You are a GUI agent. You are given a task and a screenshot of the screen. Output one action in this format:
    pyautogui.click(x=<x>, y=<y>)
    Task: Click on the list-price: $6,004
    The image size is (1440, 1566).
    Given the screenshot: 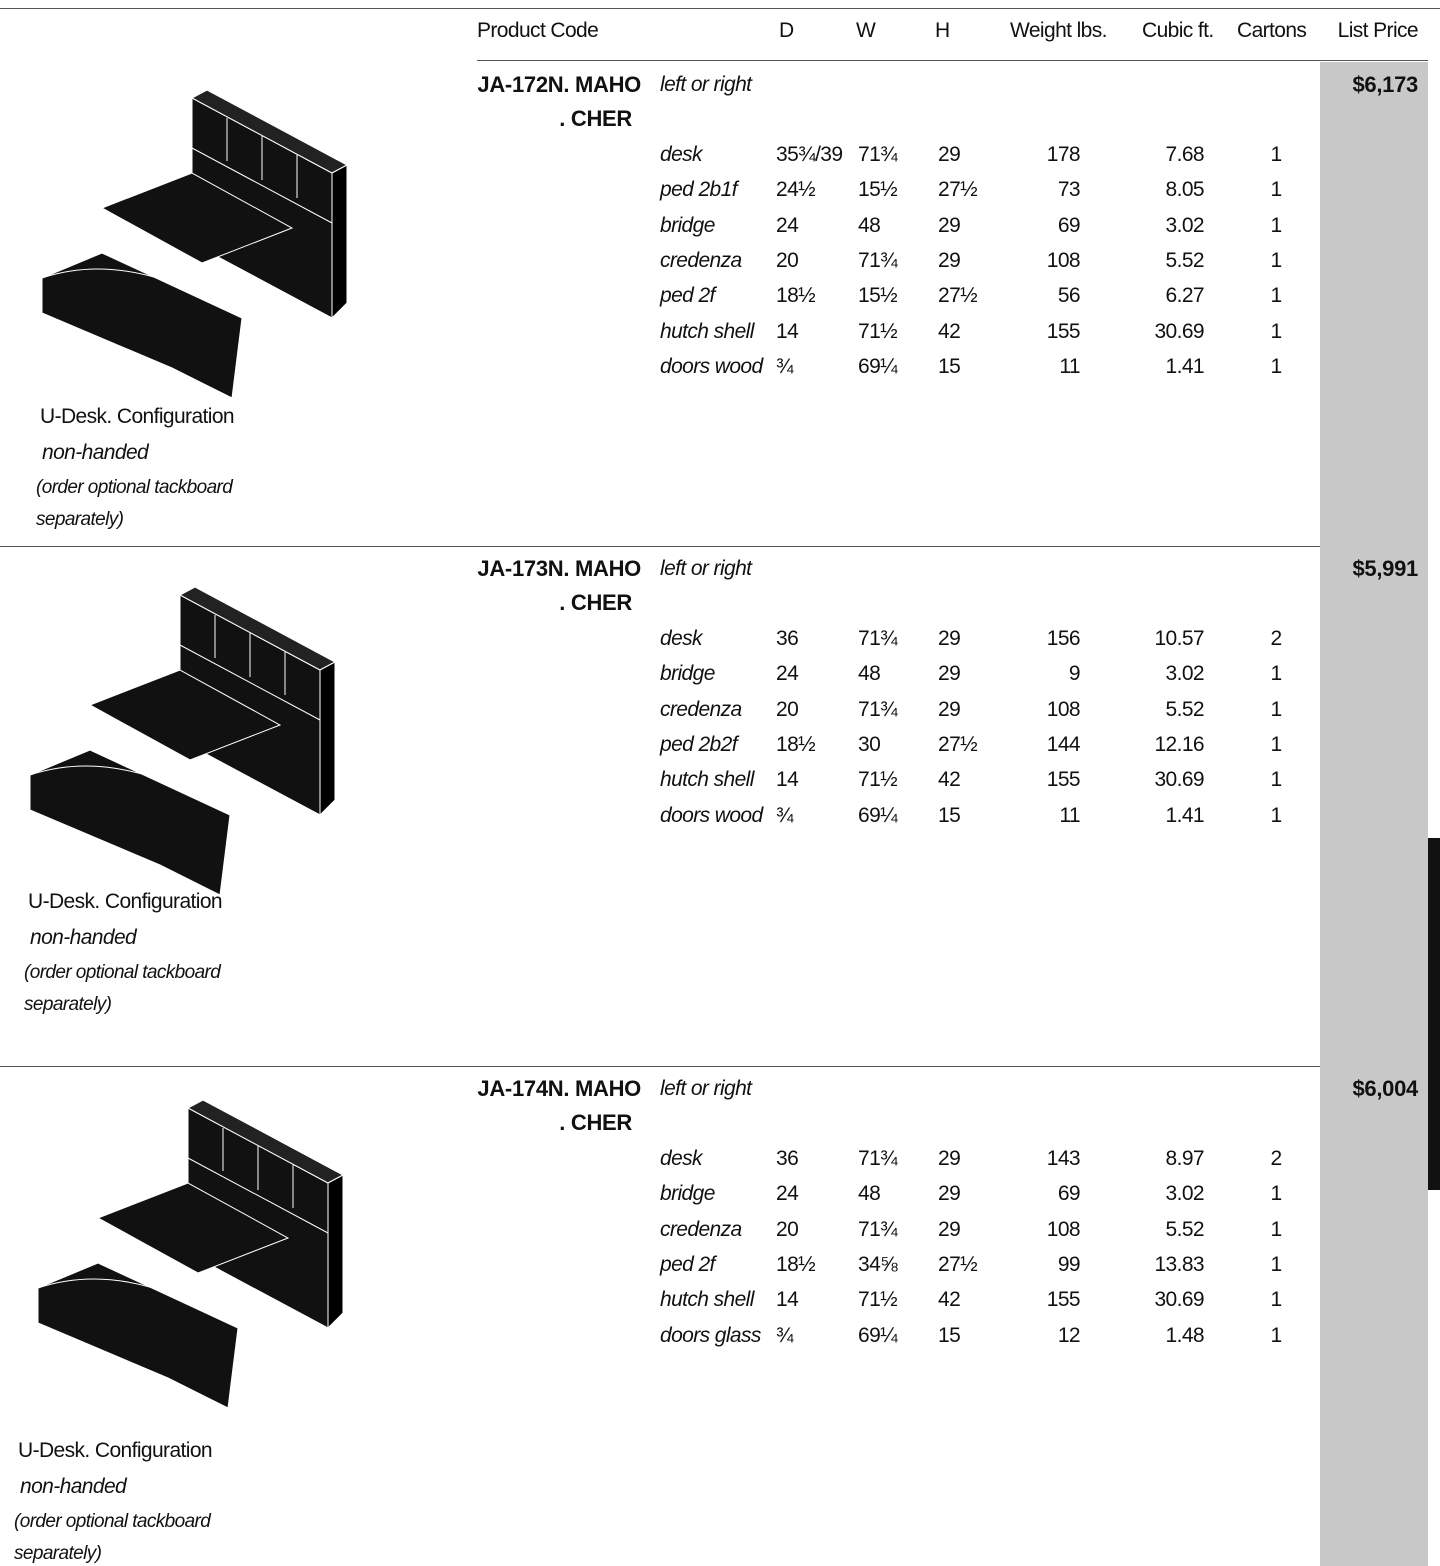 What is the action you would take?
    pyautogui.click(x=1385, y=1088)
    